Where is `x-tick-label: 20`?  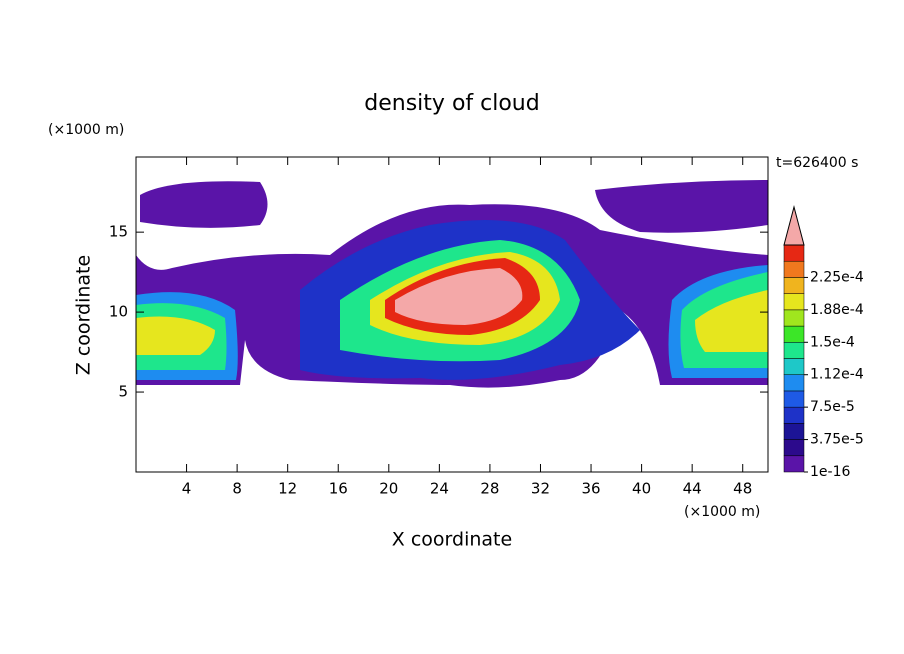 x-tick-label: 20 is located at coordinates (388, 489).